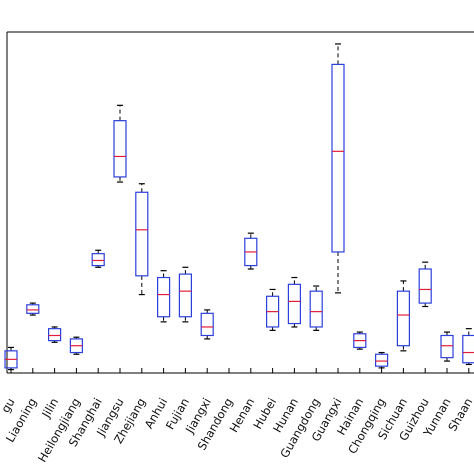 This screenshot has width=474, height=474. I want to click on box-heilongjiang, so click(76, 345).